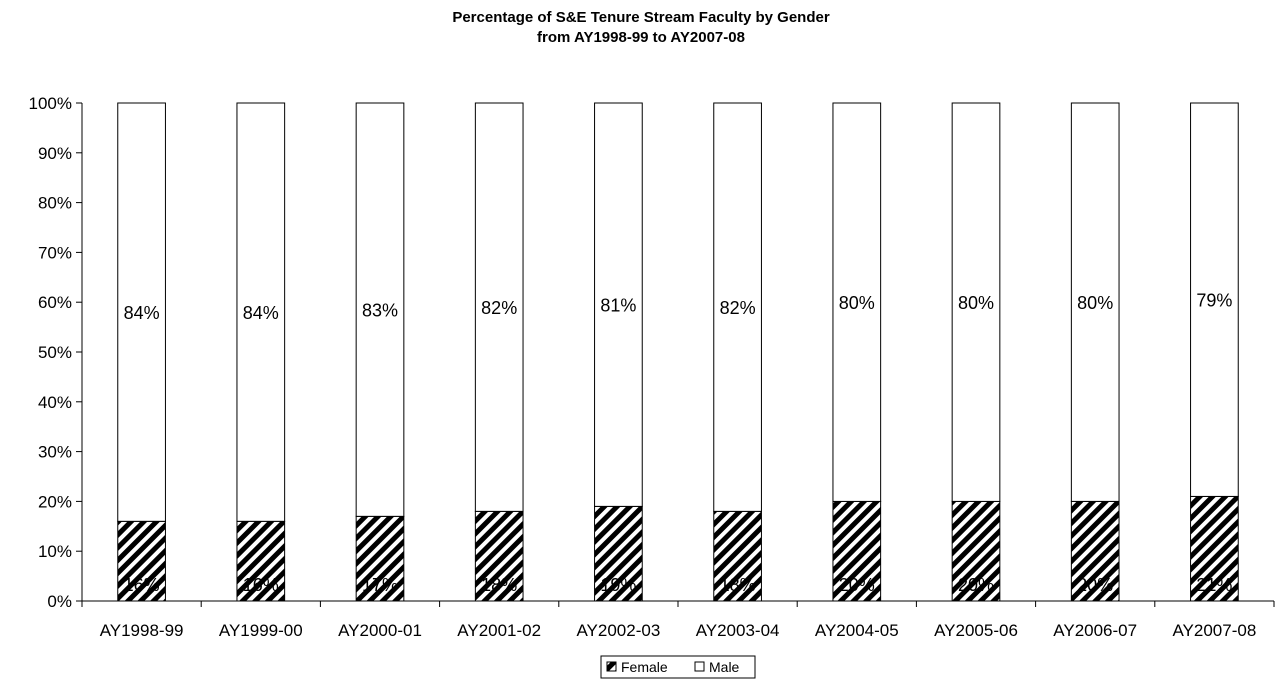  Describe the element at coordinates (611, 666) in the screenshot. I see `legend-swatch-female` at that location.